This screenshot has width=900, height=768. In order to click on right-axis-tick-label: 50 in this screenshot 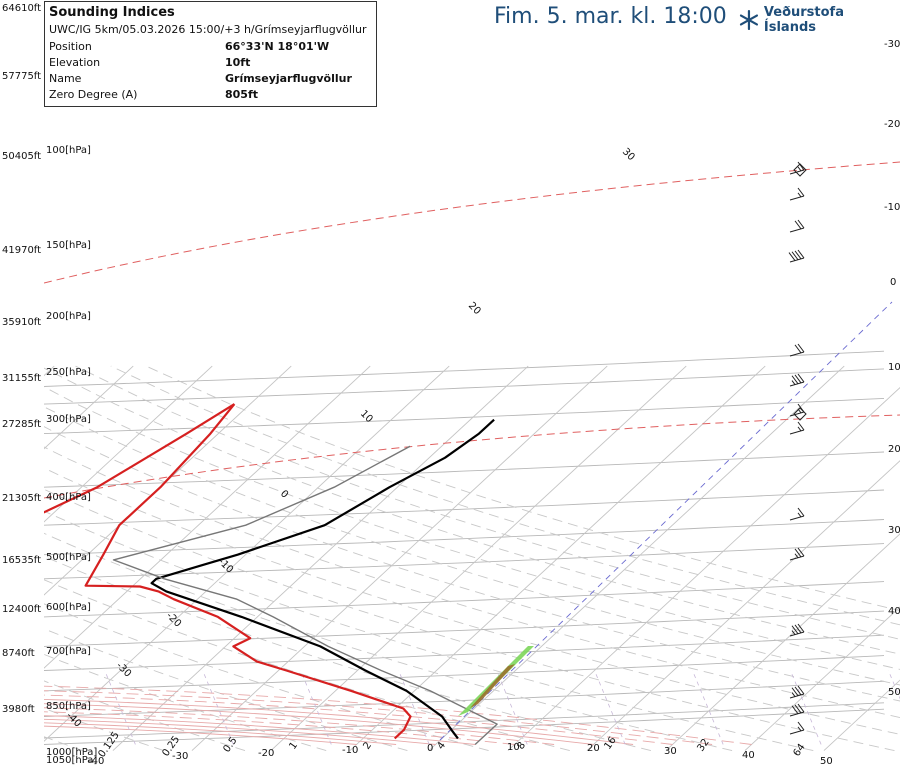, I will do `click(894, 692)`.